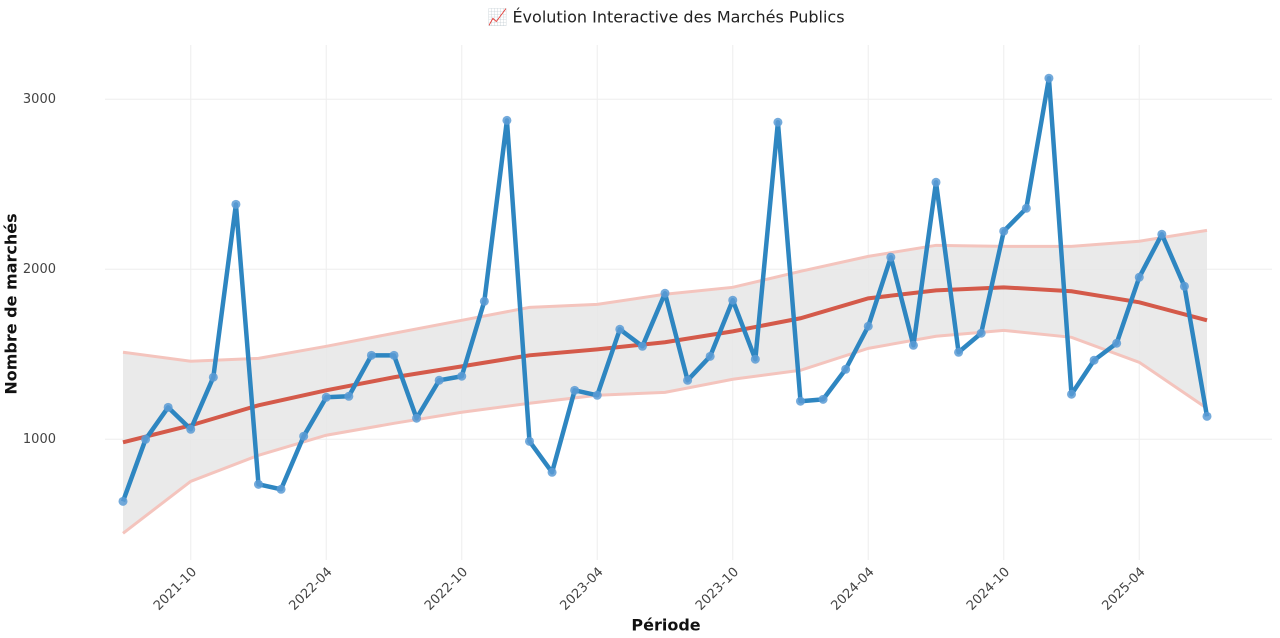  What do you see at coordinates (175, 589) in the screenshot?
I see `x-tick-label: 2021-10` at bounding box center [175, 589].